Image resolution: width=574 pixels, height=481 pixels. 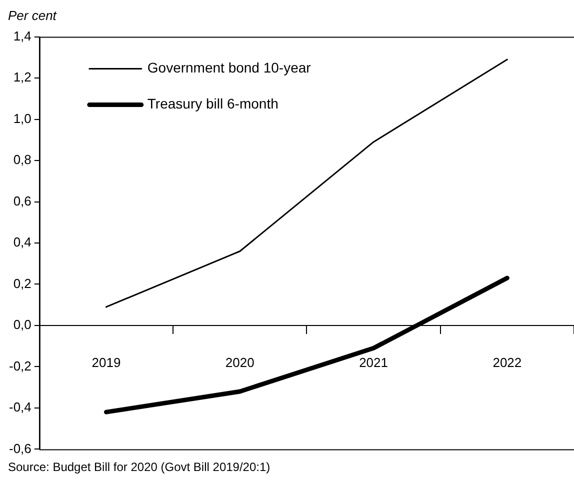 I want to click on y-tick-label: 0,8, so click(x=22, y=160).